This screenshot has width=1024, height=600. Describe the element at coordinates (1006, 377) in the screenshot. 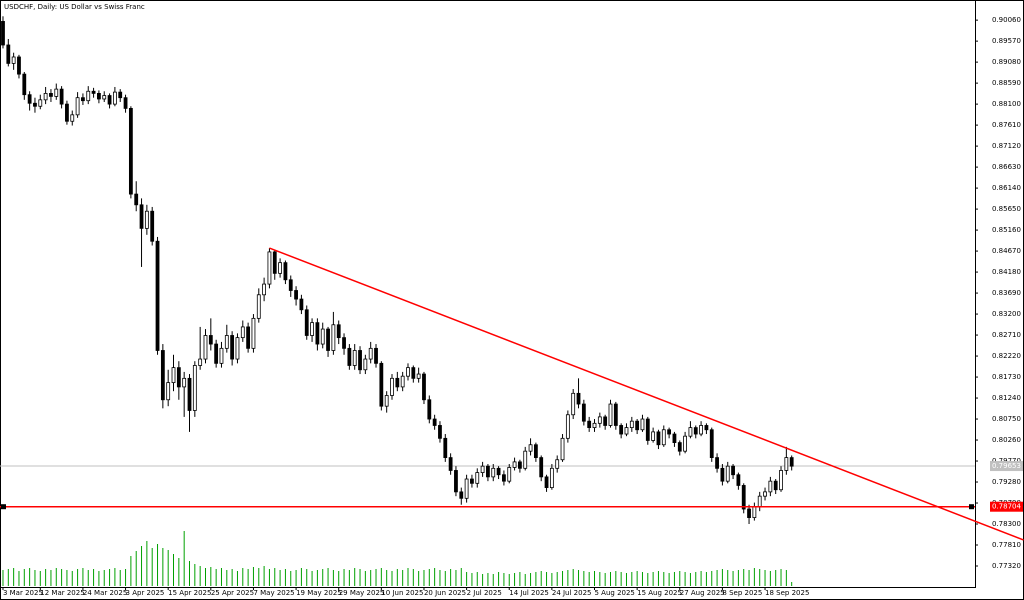

I see `y-tick-label: 0.81730` at that location.